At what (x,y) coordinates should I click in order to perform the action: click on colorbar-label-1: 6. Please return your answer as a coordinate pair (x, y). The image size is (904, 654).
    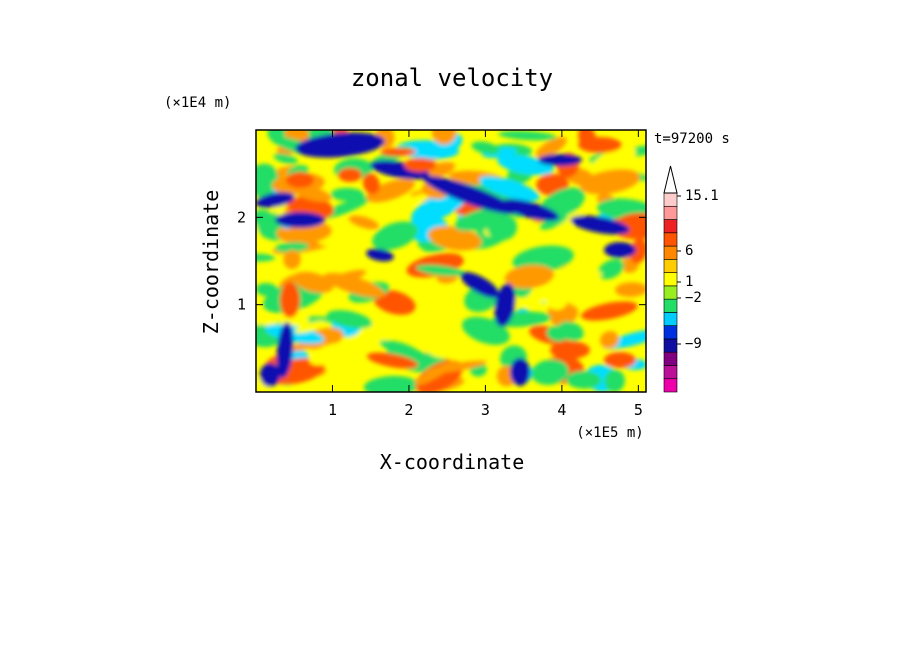
    Looking at the image, I should click on (689, 251).